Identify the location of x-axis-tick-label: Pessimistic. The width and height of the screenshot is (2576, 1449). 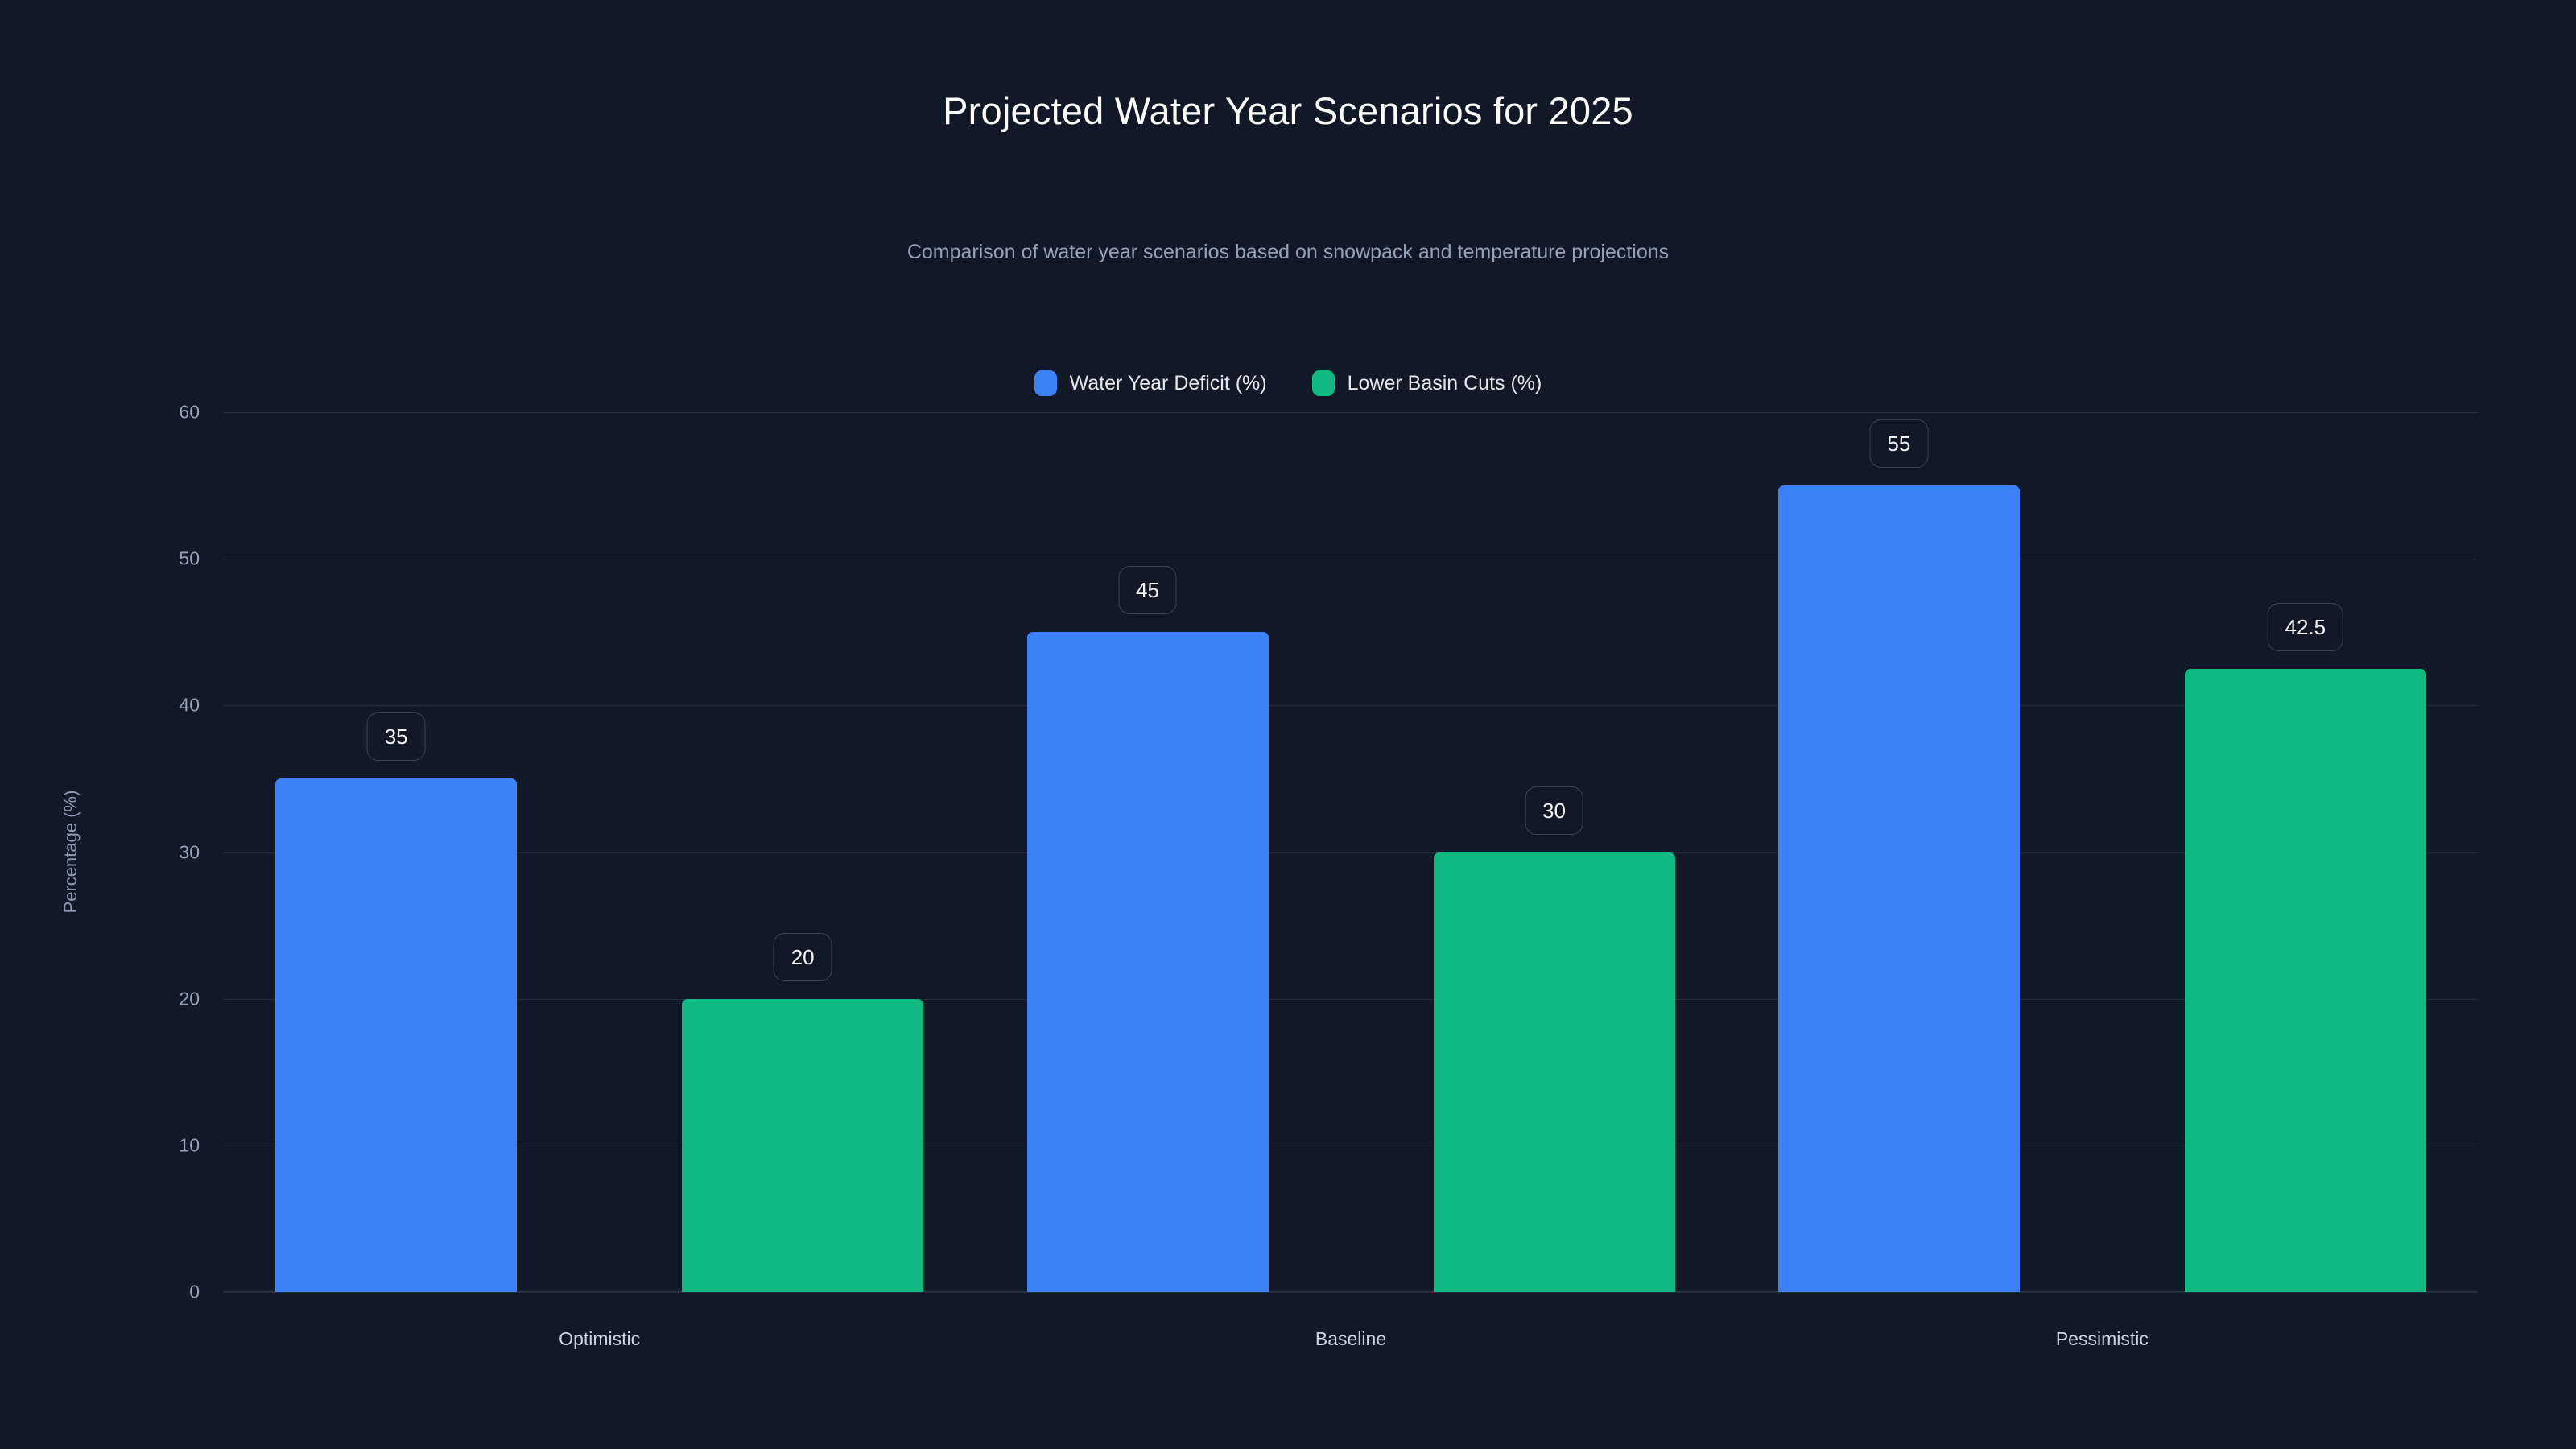
(2102, 1338).